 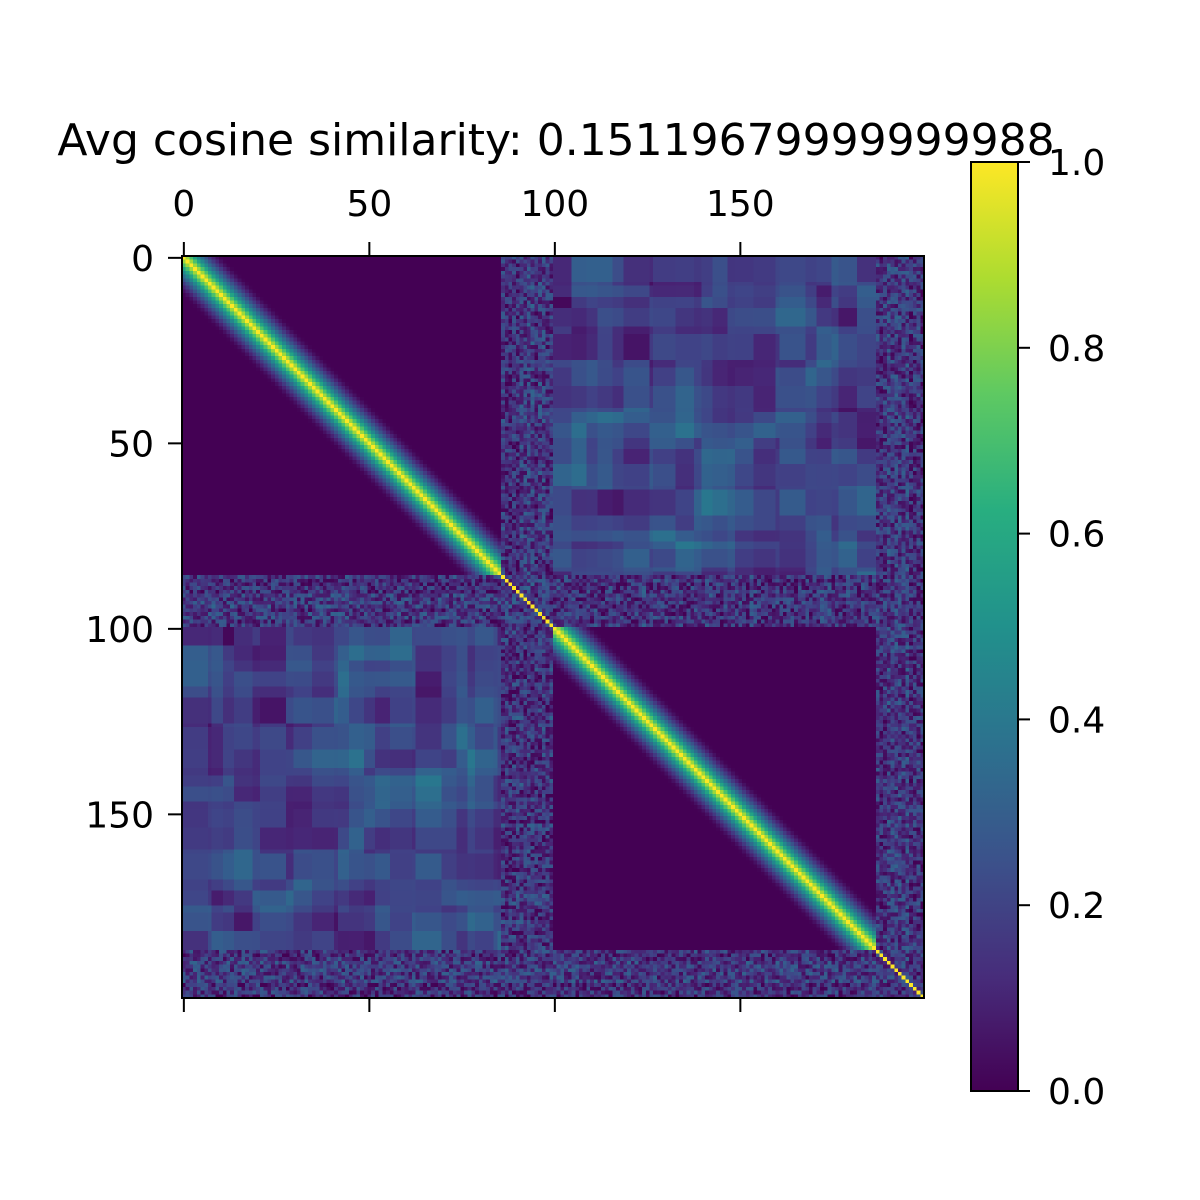 I want to click on colorbar-gradient, so click(x=994, y=626).